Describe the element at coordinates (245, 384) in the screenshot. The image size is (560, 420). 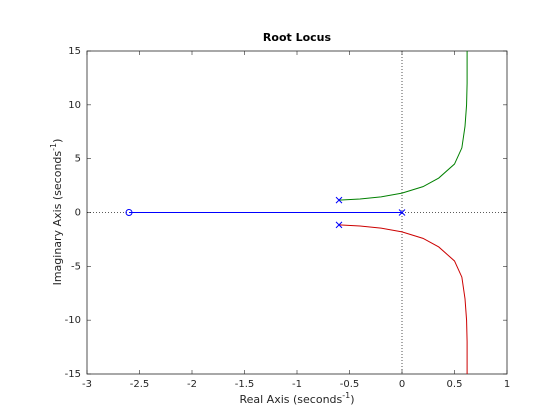
I see `x-tick-label: -1.5` at that location.